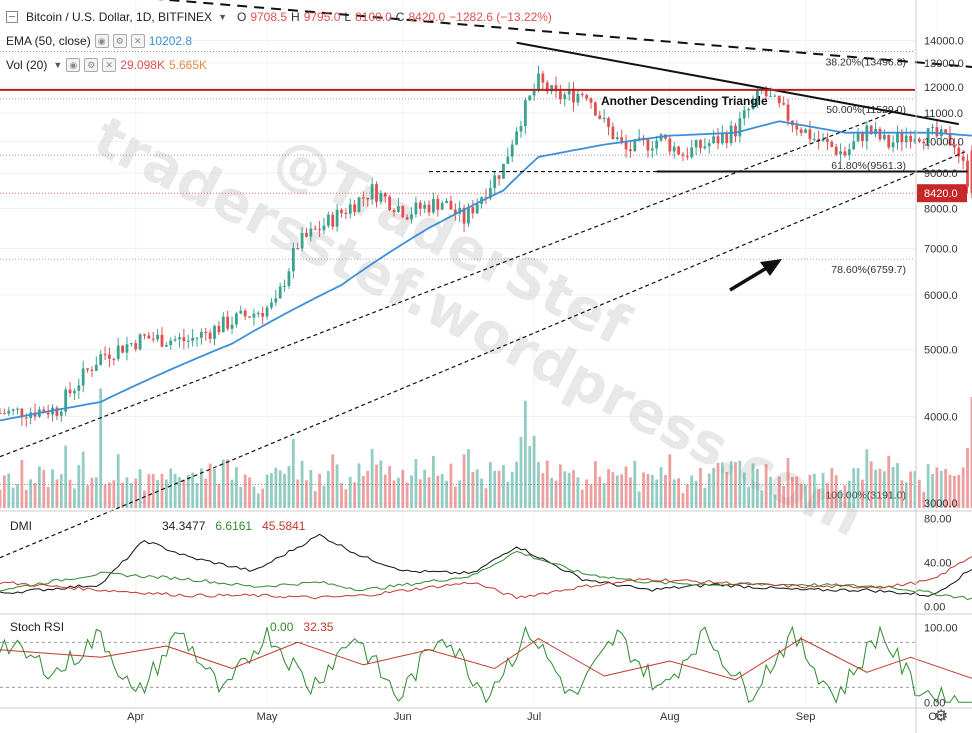 Image resolution: width=972 pixels, height=733 pixels. What do you see at coordinates (943, 114) in the screenshot?
I see `y-tick-label: 11000.0` at bounding box center [943, 114].